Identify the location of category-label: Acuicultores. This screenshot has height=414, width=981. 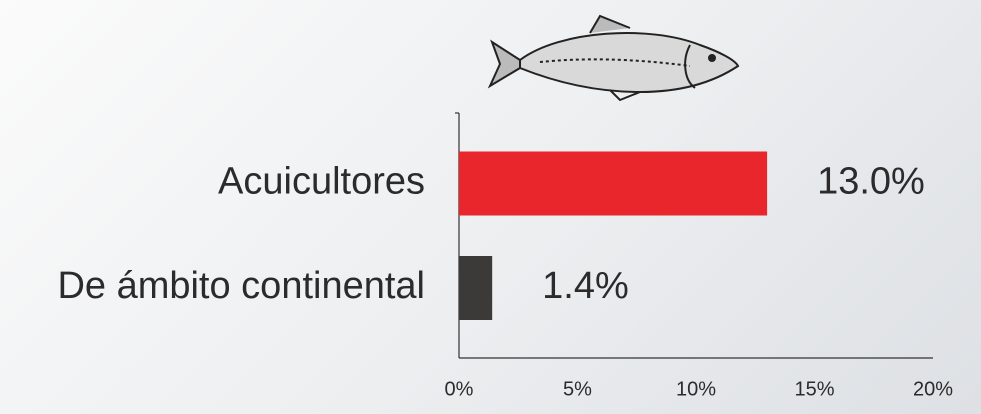
(321, 182).